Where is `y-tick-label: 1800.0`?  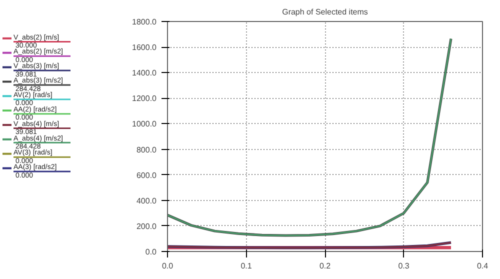
y-tick-label: 1800.0 is located at coordinates (145, 22).